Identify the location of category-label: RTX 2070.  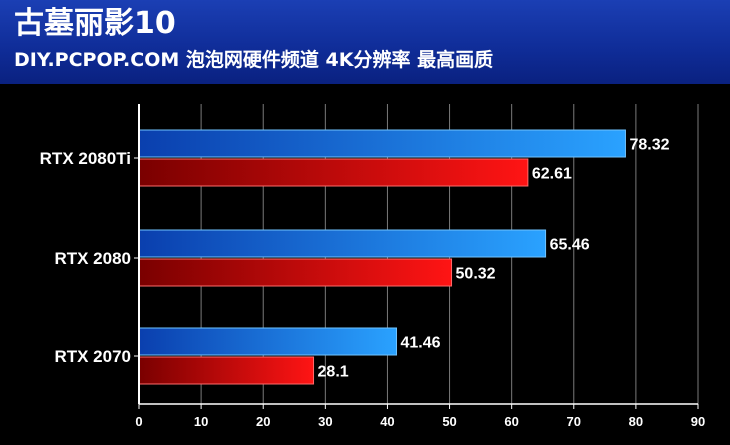
(92, 356).